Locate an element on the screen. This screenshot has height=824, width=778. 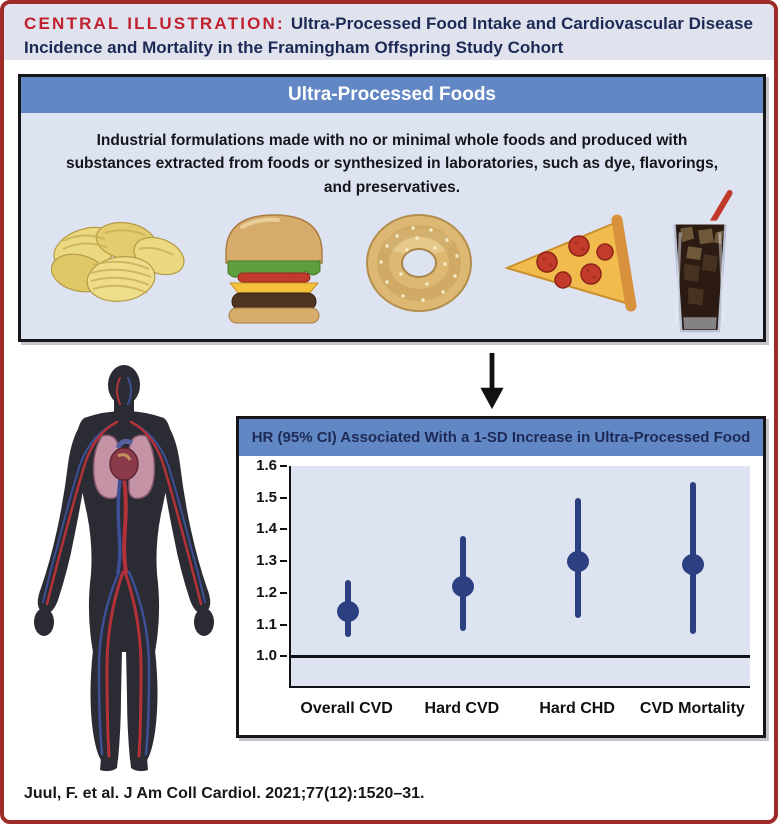
cola-drink-image is located at coordinates (700, 263).